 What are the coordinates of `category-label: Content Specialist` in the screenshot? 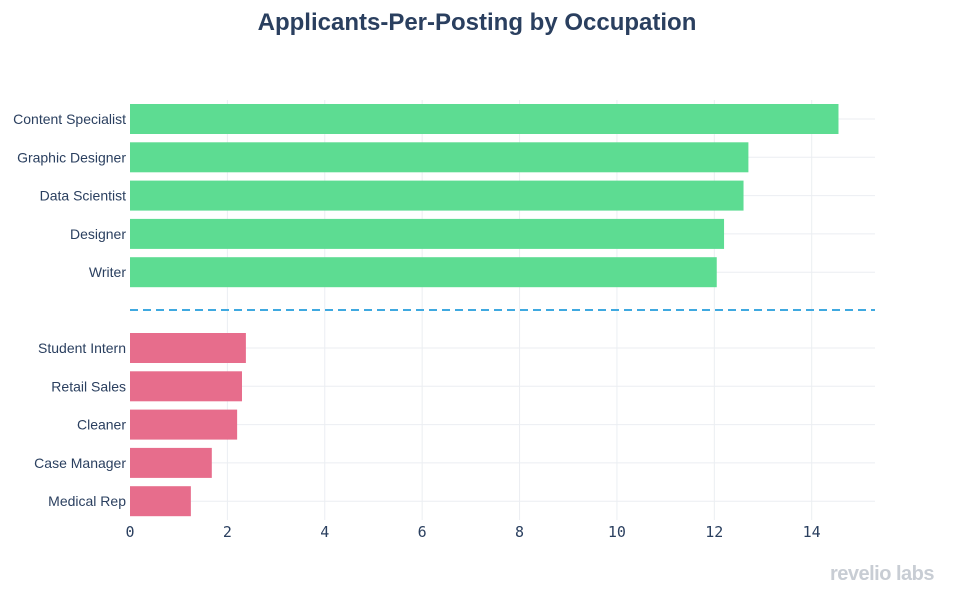 It's located at (69, 119).